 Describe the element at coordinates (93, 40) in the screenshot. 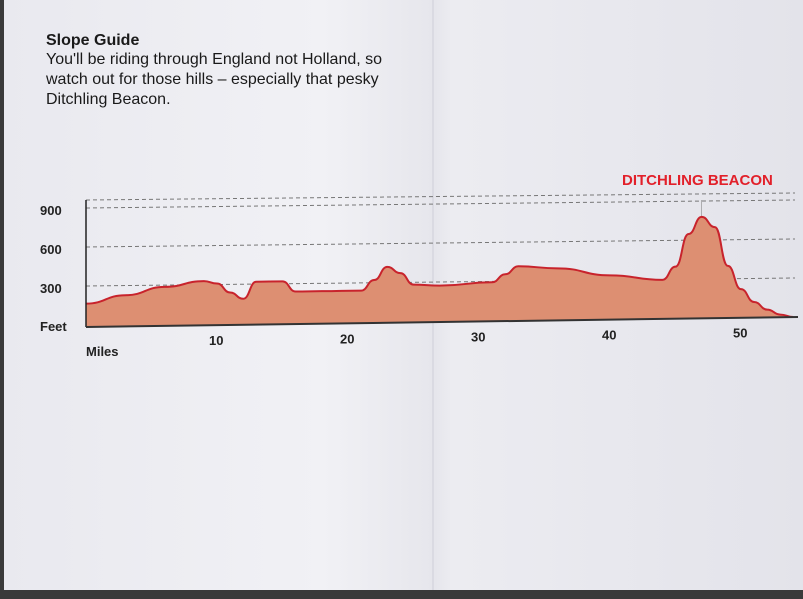

I see `chart-heading: Slope Guide` at that location.